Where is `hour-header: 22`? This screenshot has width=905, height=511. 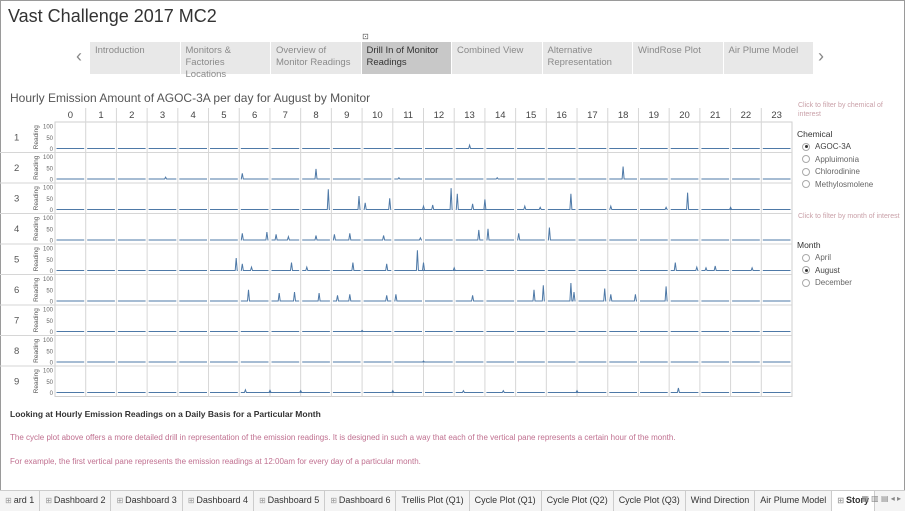 hour-header: 22 is located at coordinates (746, 115).